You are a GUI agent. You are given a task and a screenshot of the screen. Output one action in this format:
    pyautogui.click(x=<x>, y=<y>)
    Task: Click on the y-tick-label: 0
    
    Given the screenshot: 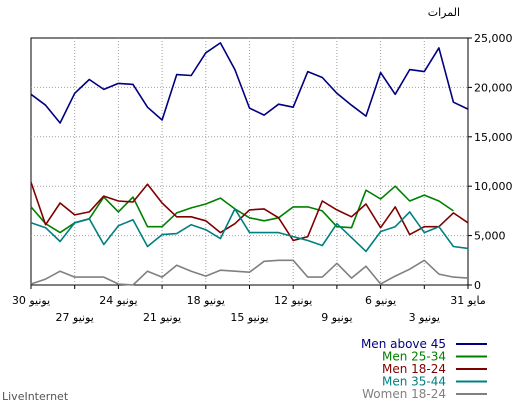 What is the action you would take?
    pyautogui.click(x=477, y=285)
    